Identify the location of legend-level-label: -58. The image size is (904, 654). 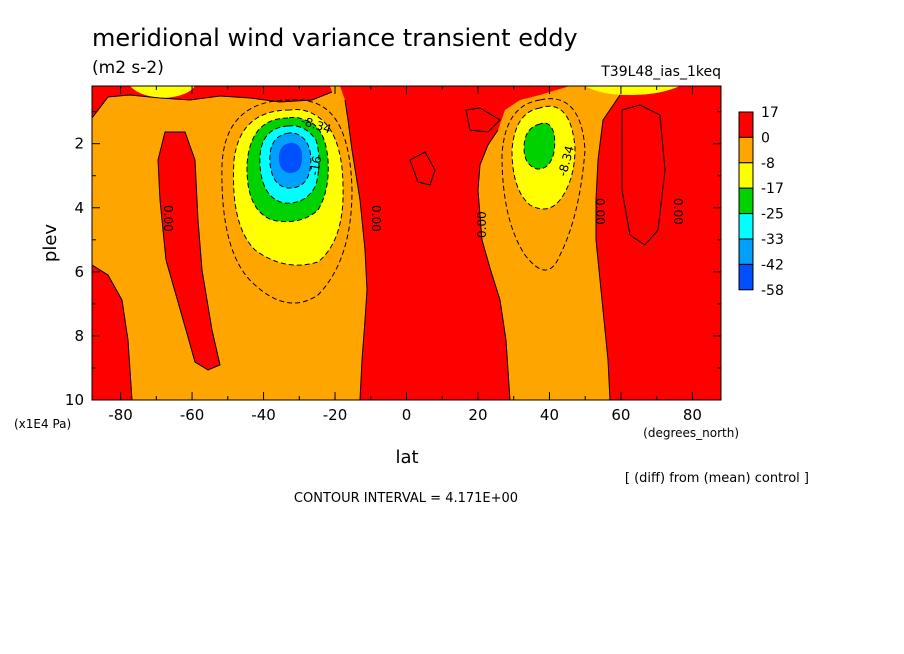
(772, 291).